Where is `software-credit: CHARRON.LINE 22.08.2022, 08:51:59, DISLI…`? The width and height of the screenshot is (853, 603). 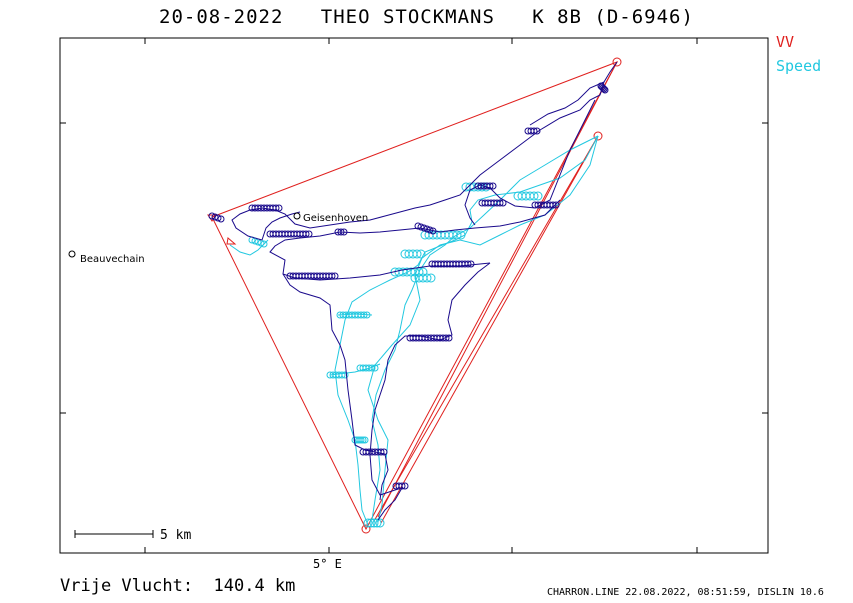
software-credit: CHARRON.LINE 22.08.2022, 08:51:59, DISLI… is located at coordinates (685, 592).